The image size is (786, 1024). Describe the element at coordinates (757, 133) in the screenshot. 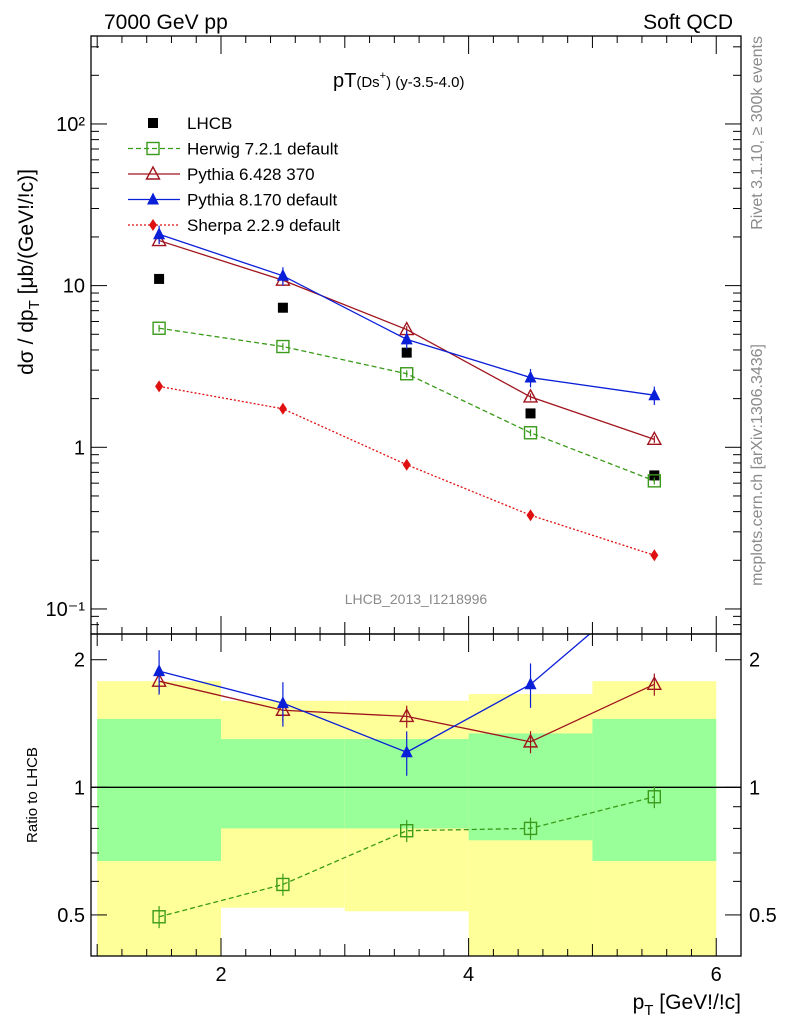

I see `rivet-label: Rivet 3.1.10, ≥ 300k events` at that location.